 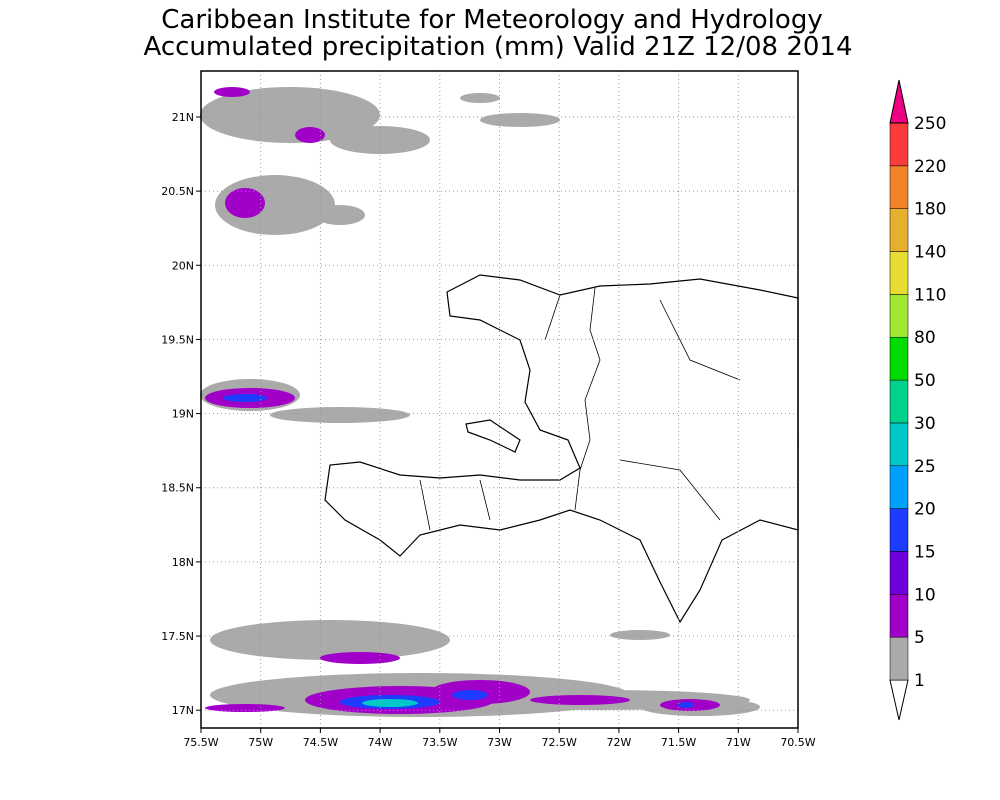 I want to click on y-tick-label: 19.5N, so click(x=177, y=339).